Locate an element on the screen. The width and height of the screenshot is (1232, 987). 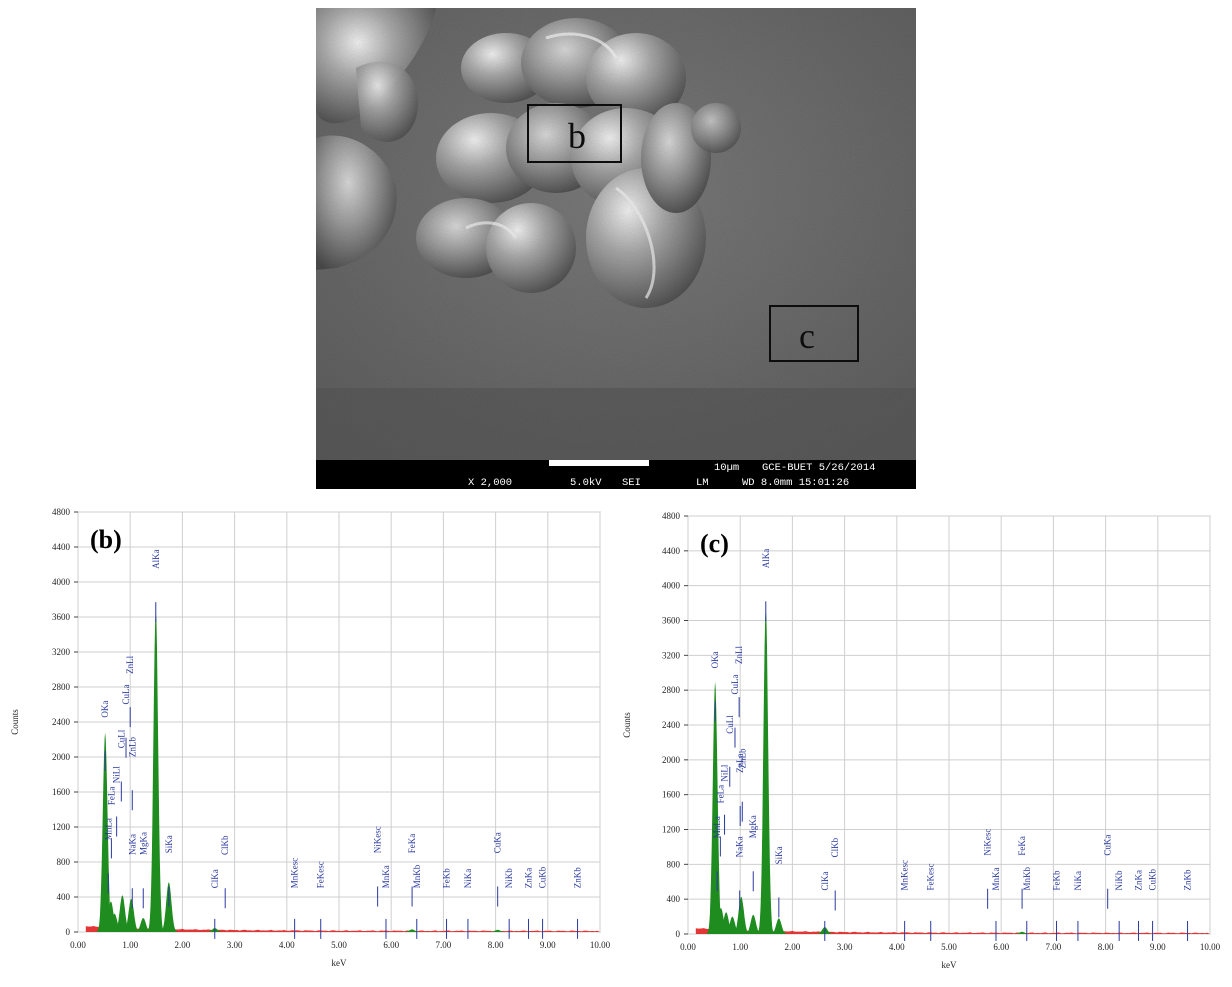
panel-label: (b) is located at coordinates (106, 539).